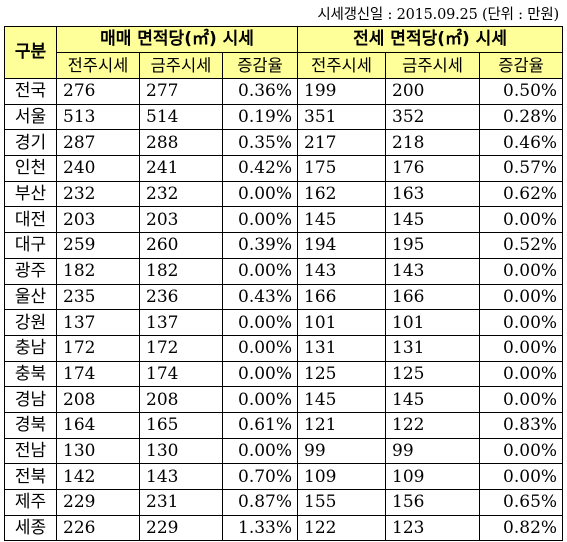 The width and height of the screenshot is (567, 542). What do you see at coordinates (433, 425) in the screenshot?
I see `jeonse-curr-cell: 122` at bounding box center [433, 425].